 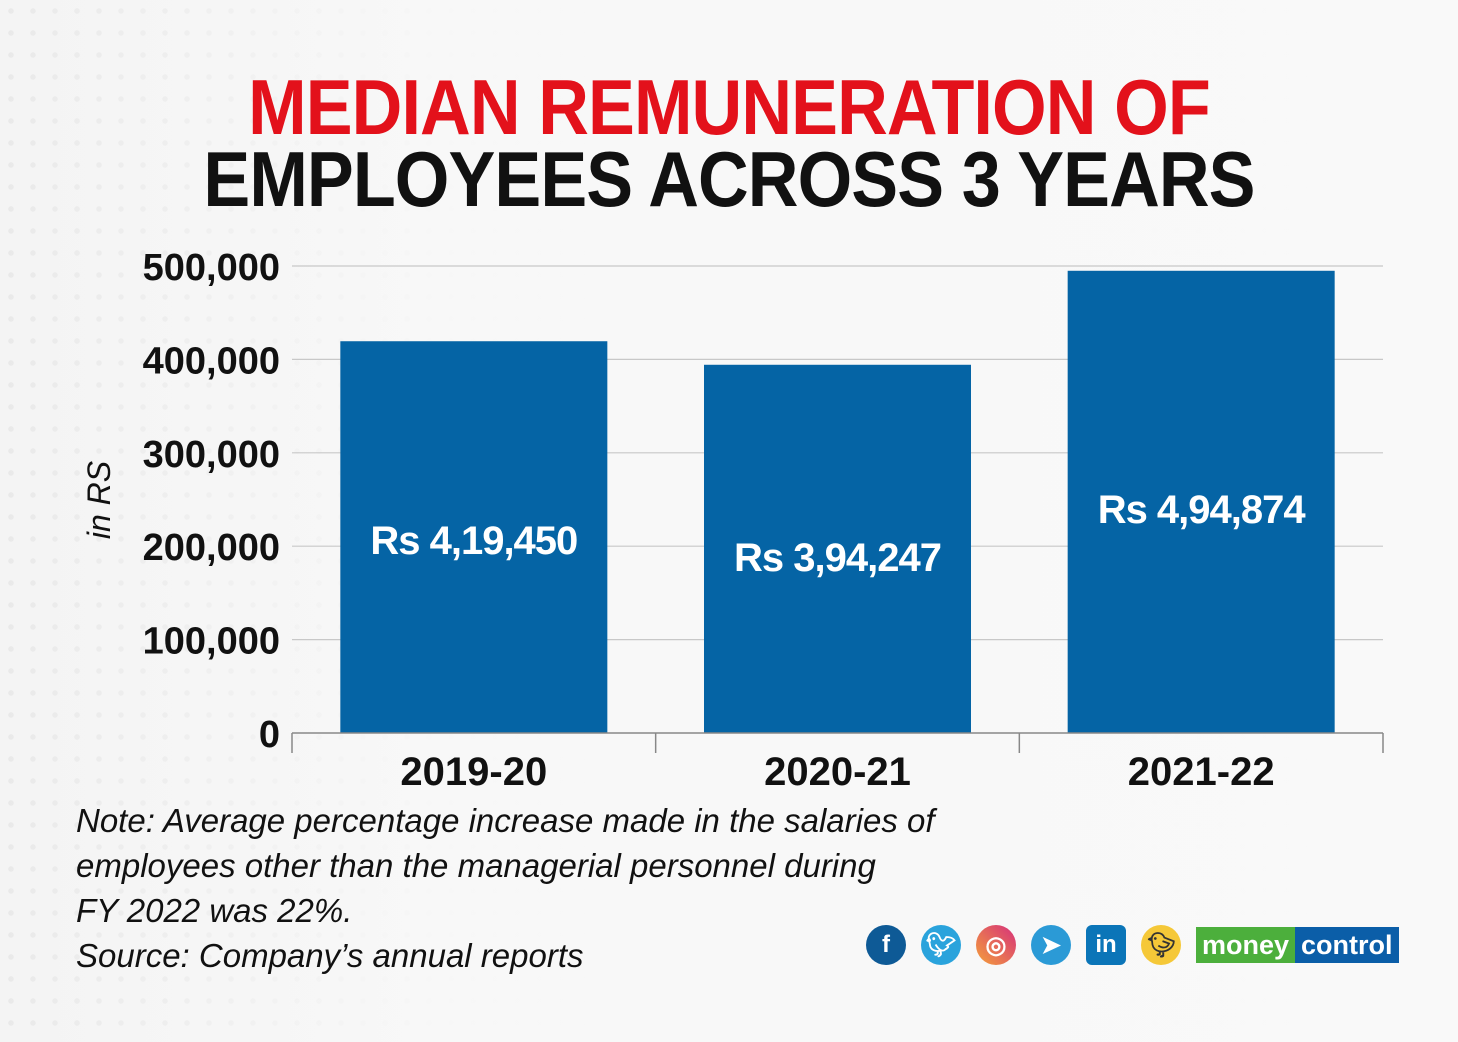 What do you see at coordinates (214, 910) in the screenshot?
I see `note-line: FY 2022 was 22%.` at bounding box center [214, 910].